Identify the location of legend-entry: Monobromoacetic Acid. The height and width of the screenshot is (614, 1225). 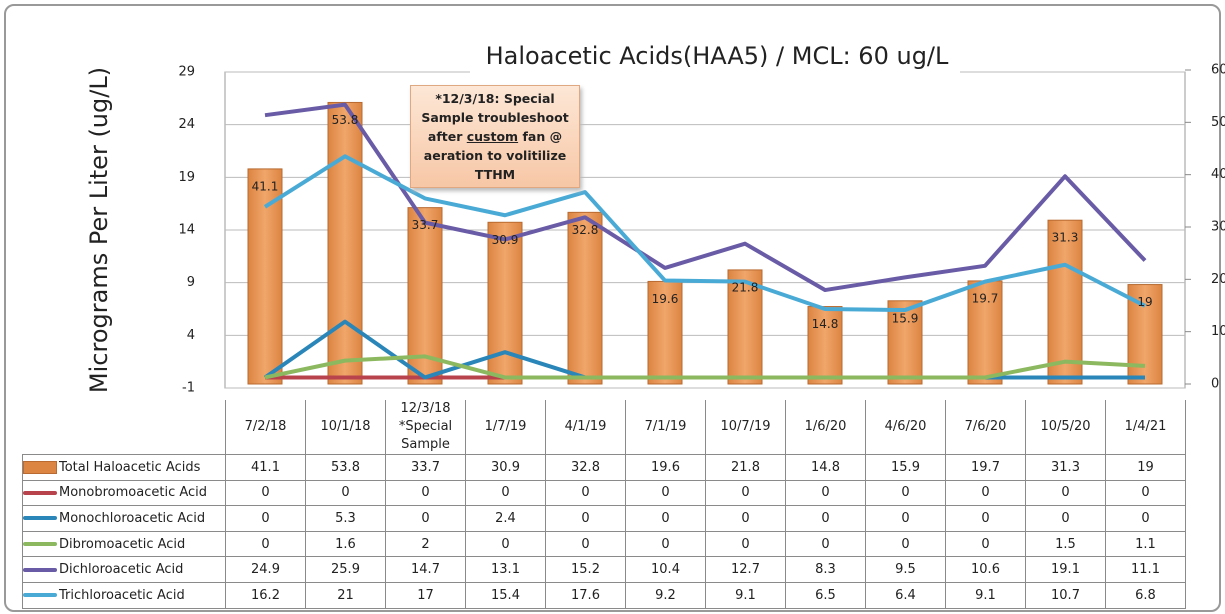
(124, 493).